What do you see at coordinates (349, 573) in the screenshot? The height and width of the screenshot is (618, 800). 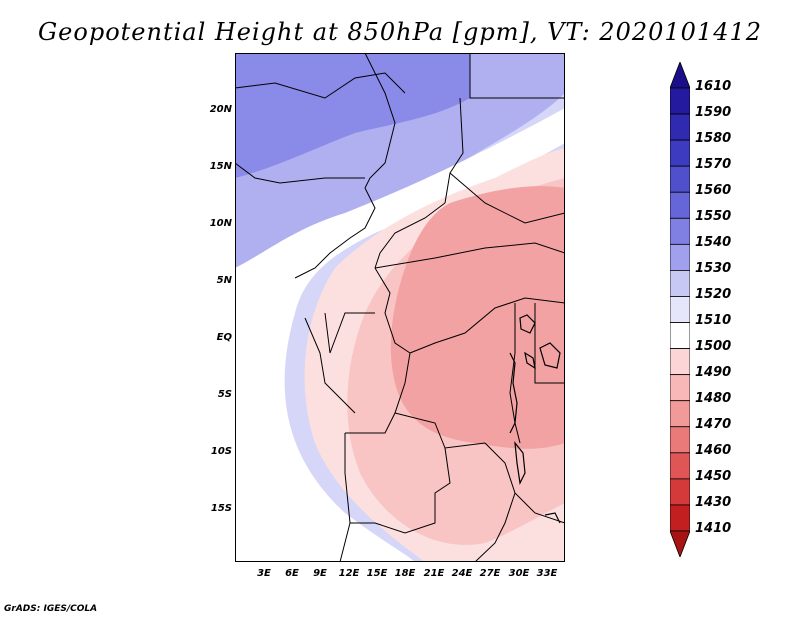 I see `lon-label: 12E` at bounding box center [349, 573].